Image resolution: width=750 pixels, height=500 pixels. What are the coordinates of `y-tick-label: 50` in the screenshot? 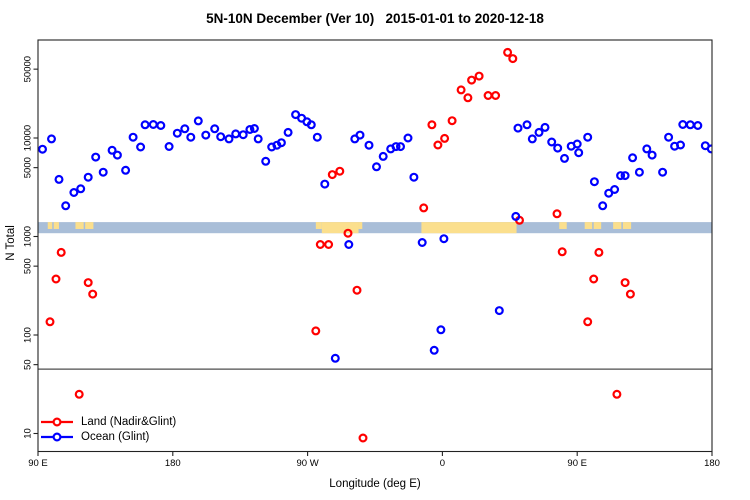 It's located at (28, 364).